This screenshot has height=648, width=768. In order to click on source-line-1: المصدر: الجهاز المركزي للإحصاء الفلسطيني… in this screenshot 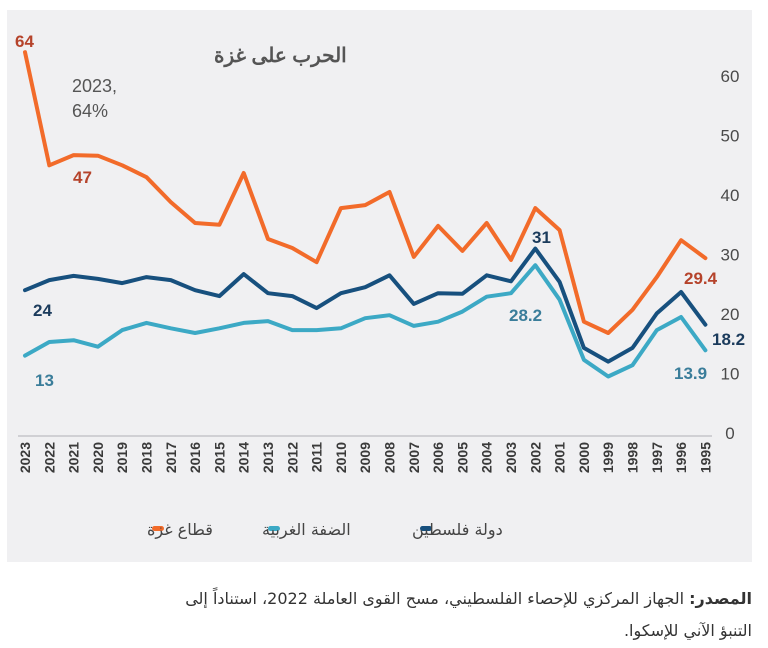, I will do `click(468, 597)`.